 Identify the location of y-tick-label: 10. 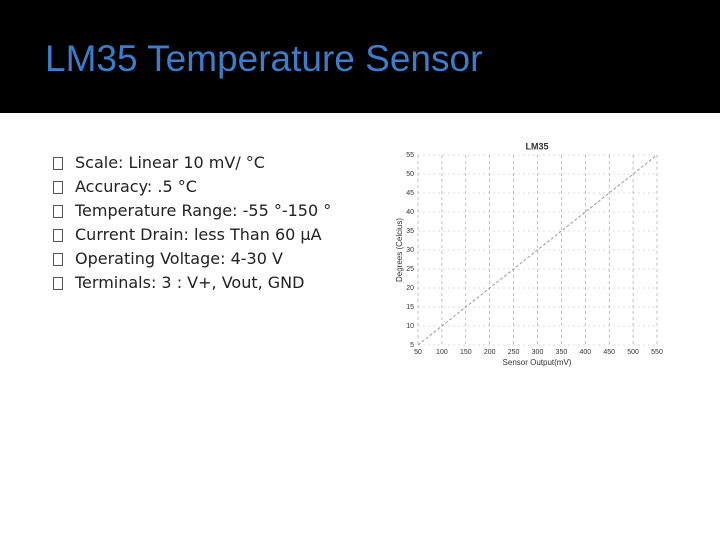
(410, 326).